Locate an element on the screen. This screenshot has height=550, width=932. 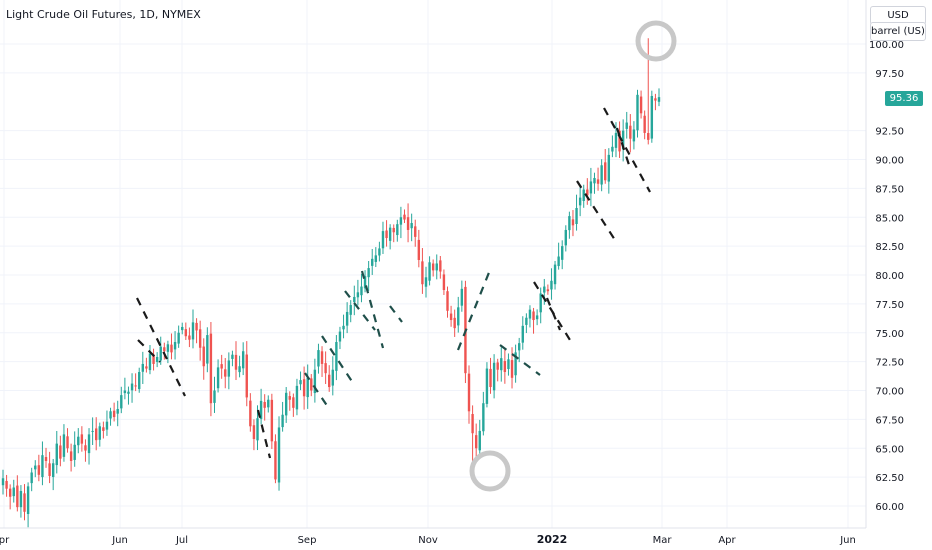
y-tick-label: 72.50 is located at coordinates (889, 363).